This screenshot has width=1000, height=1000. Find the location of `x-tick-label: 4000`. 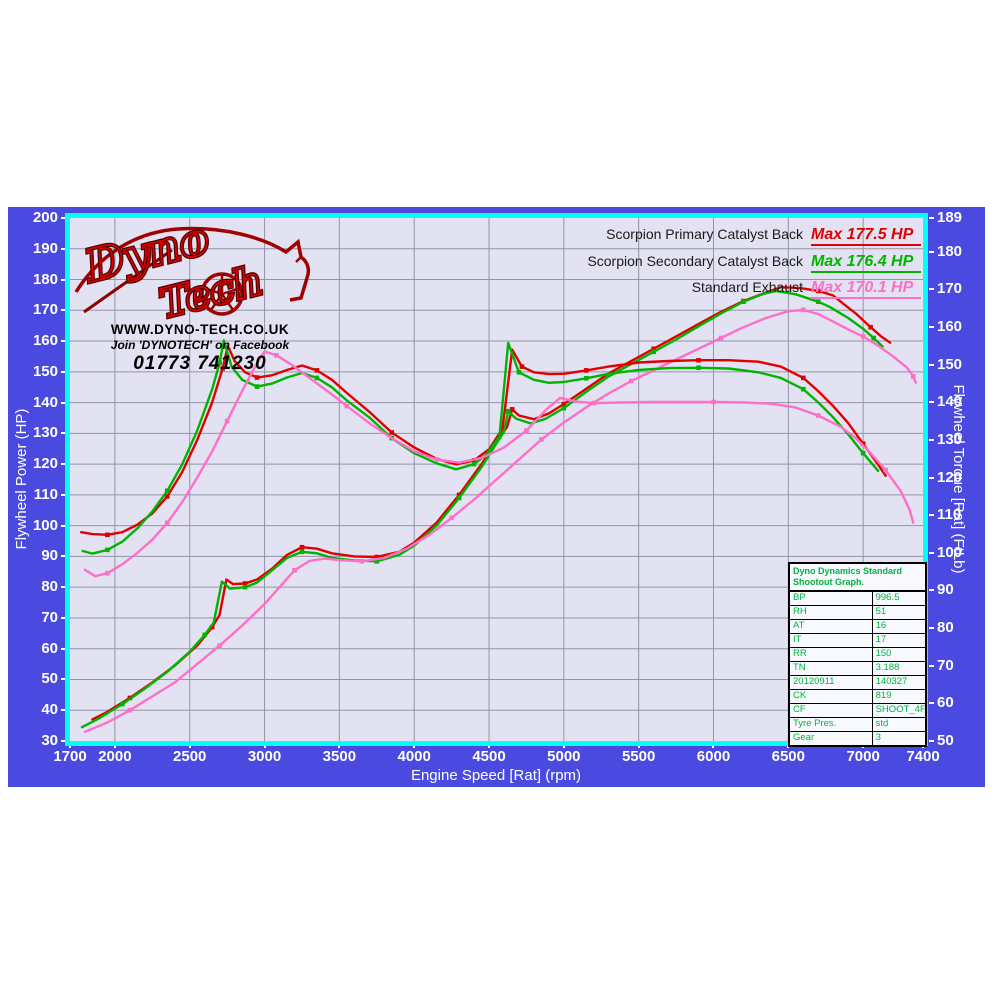

x-tick-label: 4000 is located at coordinates (414, 756).